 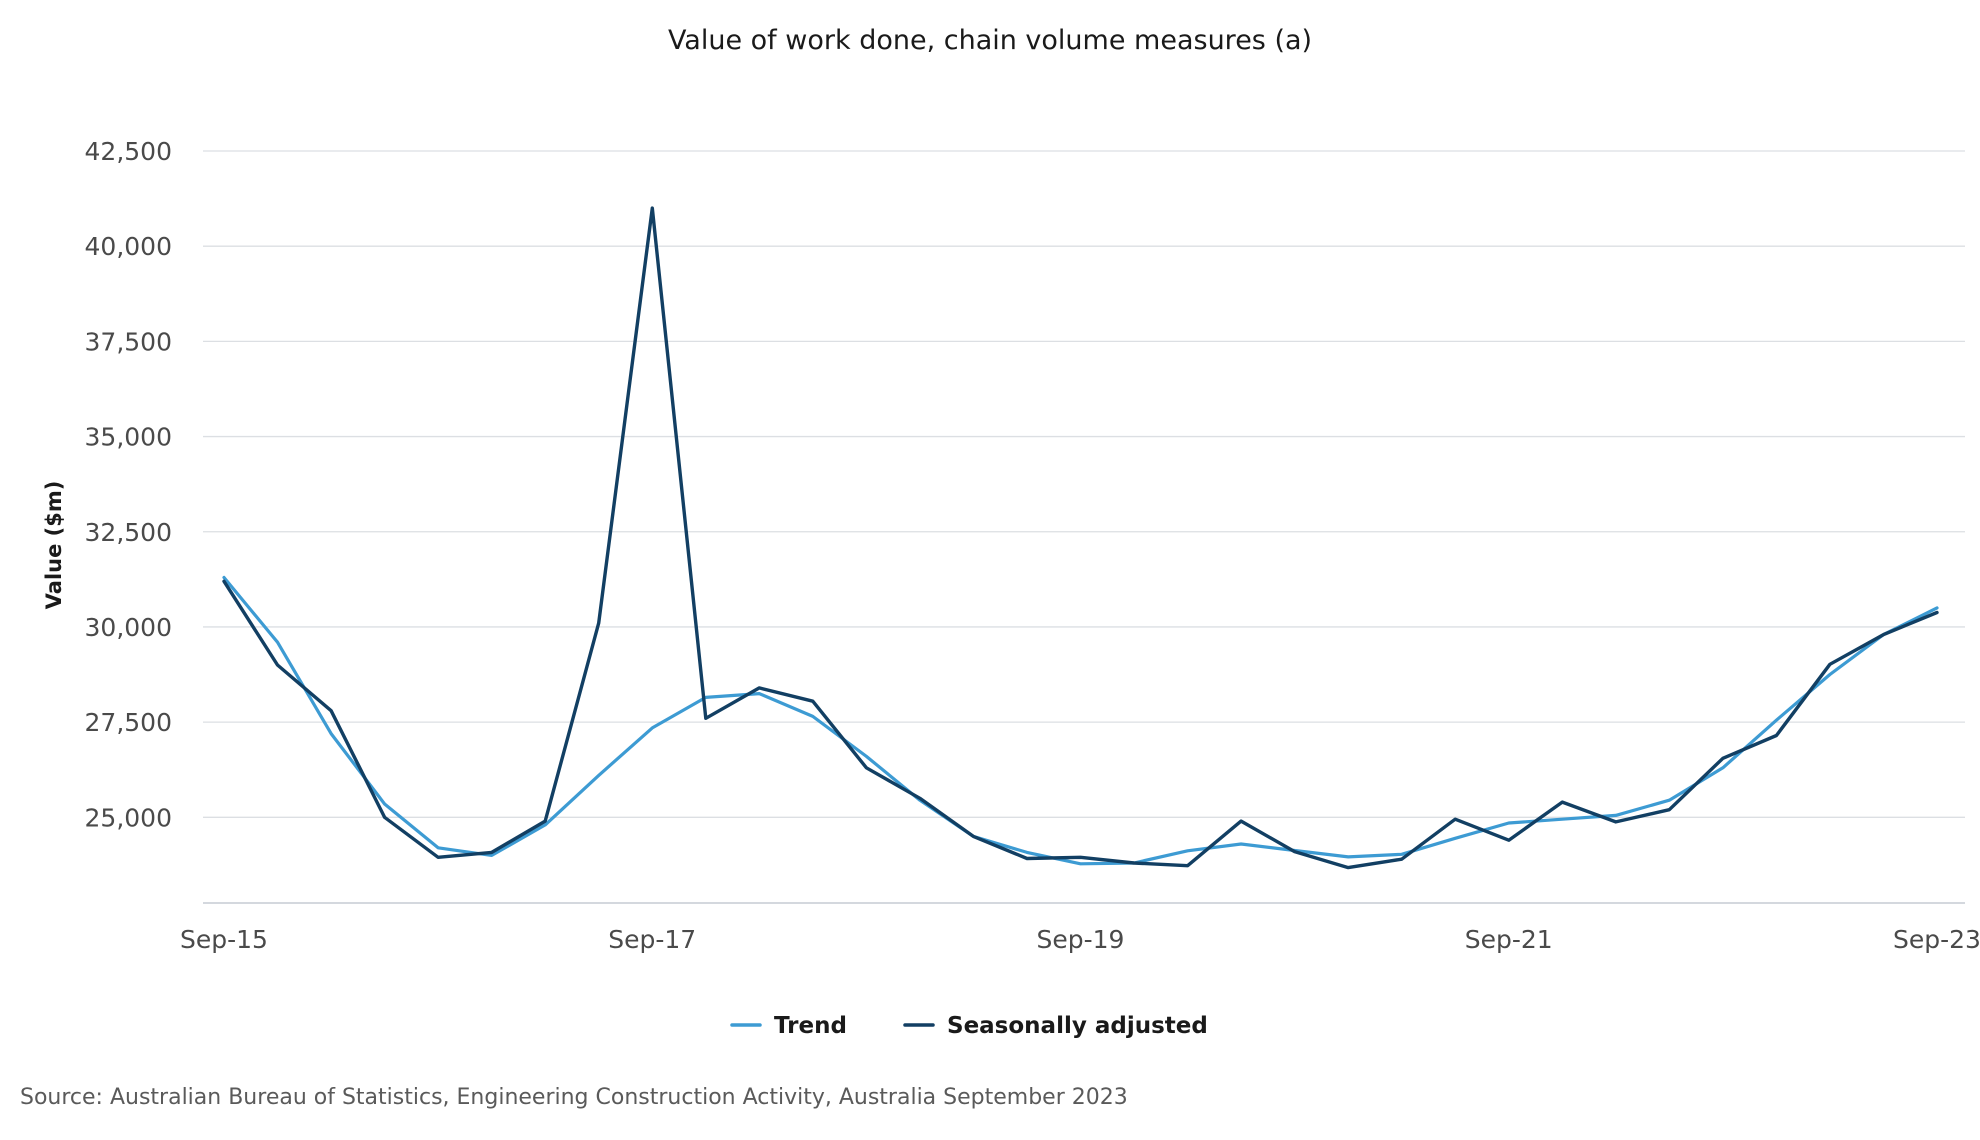 I want to click on y-tick-label: 35,000, so click(x=128, y=437).